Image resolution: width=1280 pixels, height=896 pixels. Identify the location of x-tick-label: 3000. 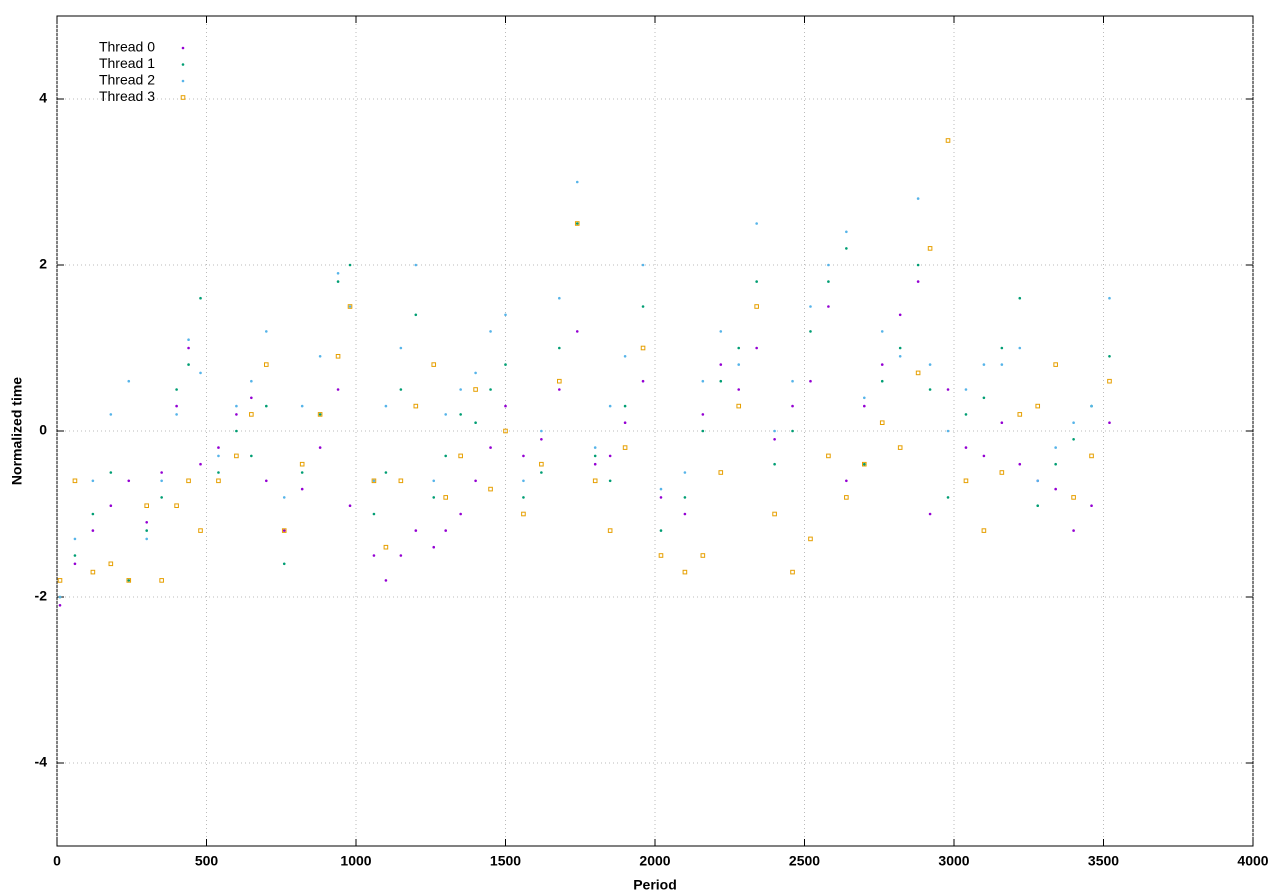
(953, 861).